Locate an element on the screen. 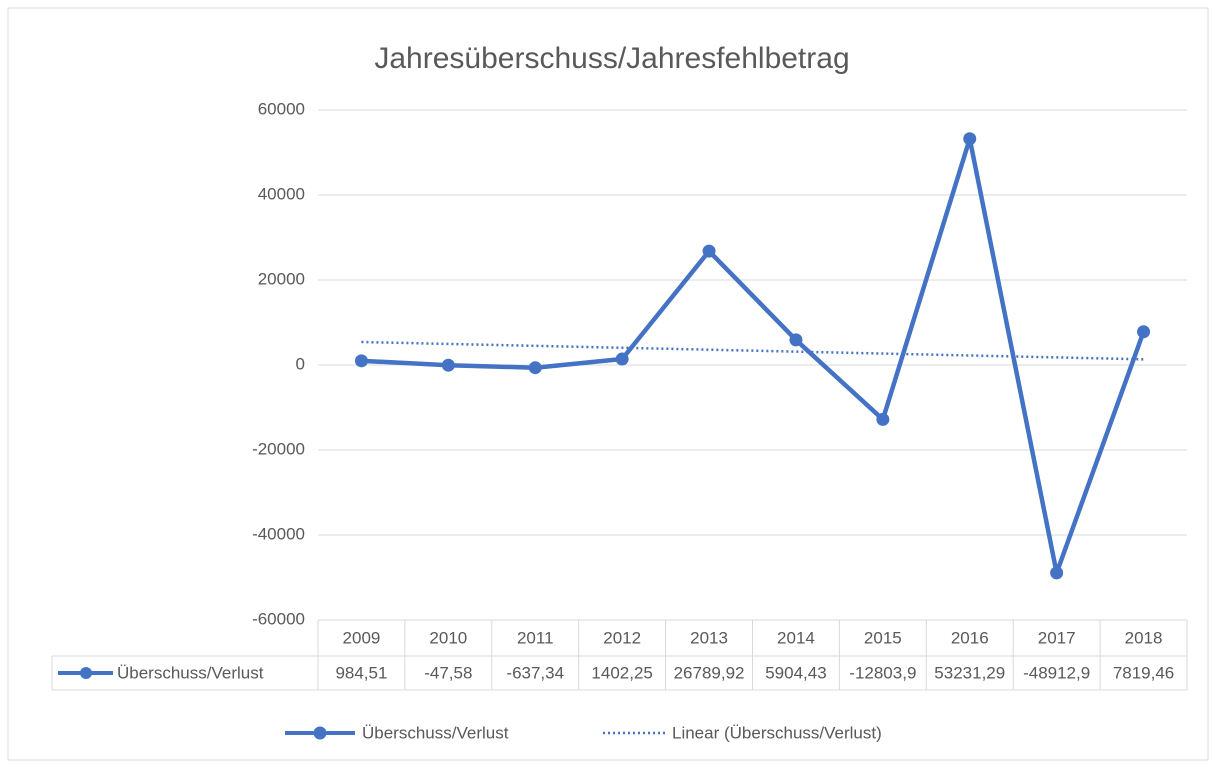  x-tick-label: 2015 is located at coordinates (883, 637).